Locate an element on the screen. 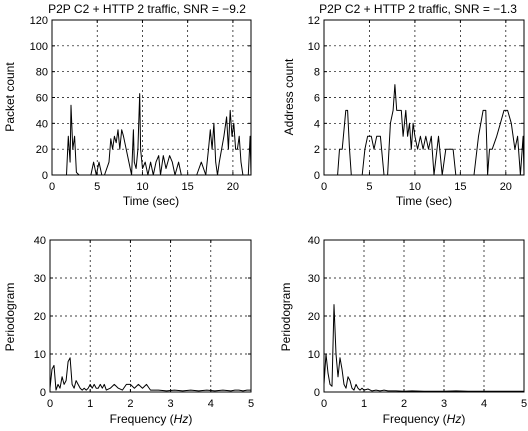 This screenshot has width=528, height=431. y-axis-label: Address count is located at coordinates (289, 96).